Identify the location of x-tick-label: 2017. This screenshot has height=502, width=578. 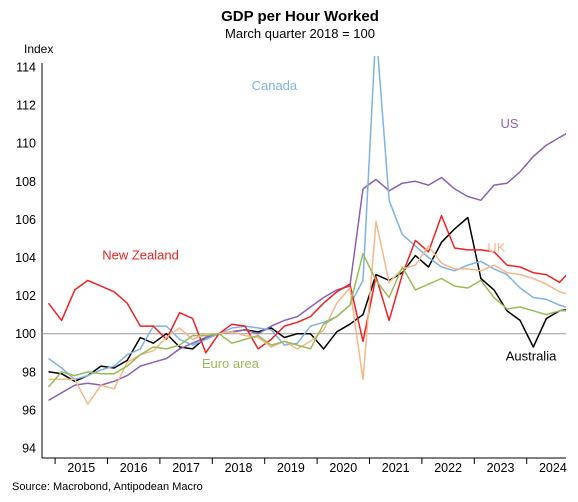
(186, 468).